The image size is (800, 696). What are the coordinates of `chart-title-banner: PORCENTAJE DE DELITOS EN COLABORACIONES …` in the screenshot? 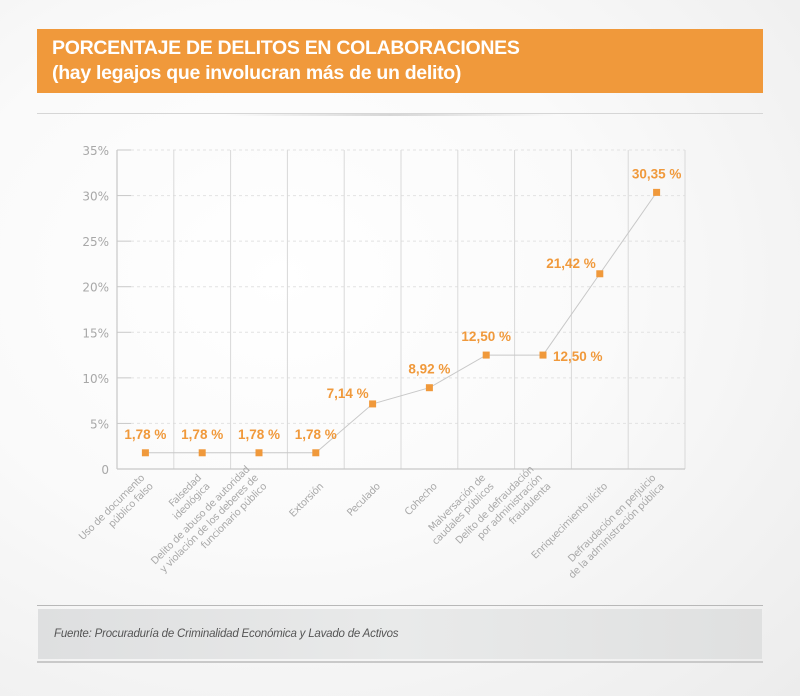 It's located at (400, 61).